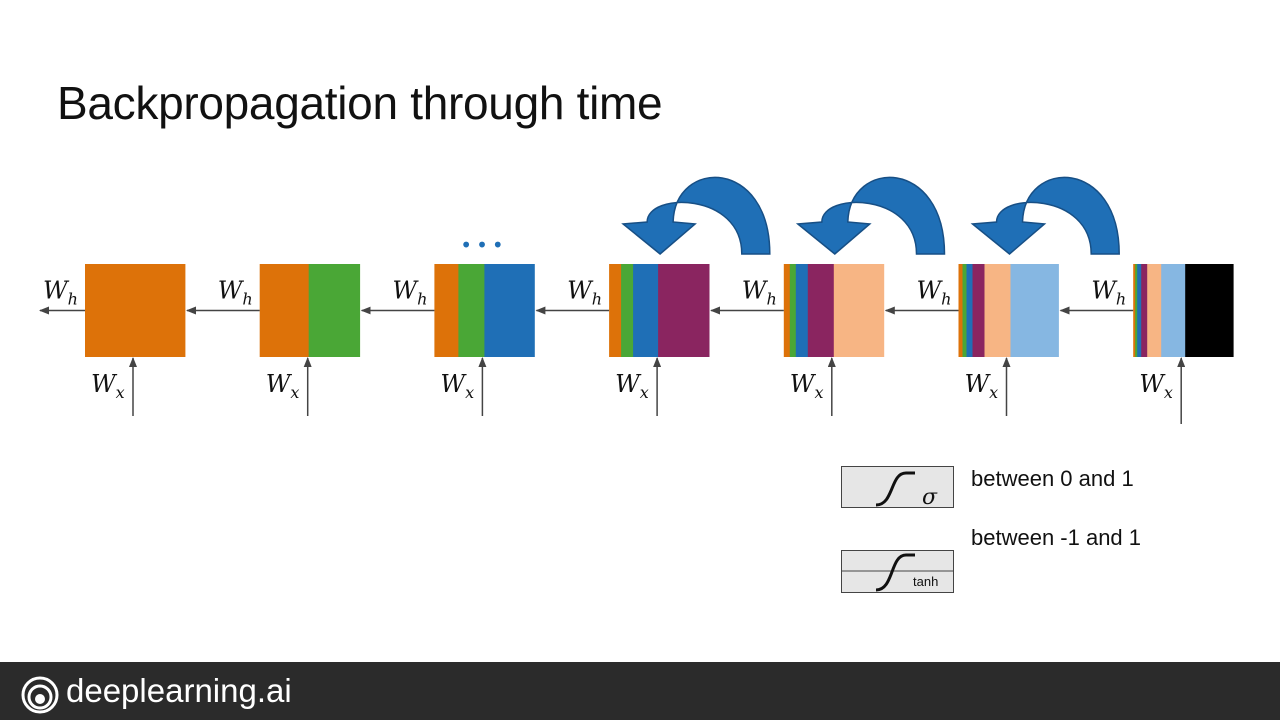 The height and width of the screenshot is (720, 1280). What do you see at coordinates (906, 490) in the screenshot?
I see `sigmoid-curve-icon: σ` at bounding box center [906, 490].